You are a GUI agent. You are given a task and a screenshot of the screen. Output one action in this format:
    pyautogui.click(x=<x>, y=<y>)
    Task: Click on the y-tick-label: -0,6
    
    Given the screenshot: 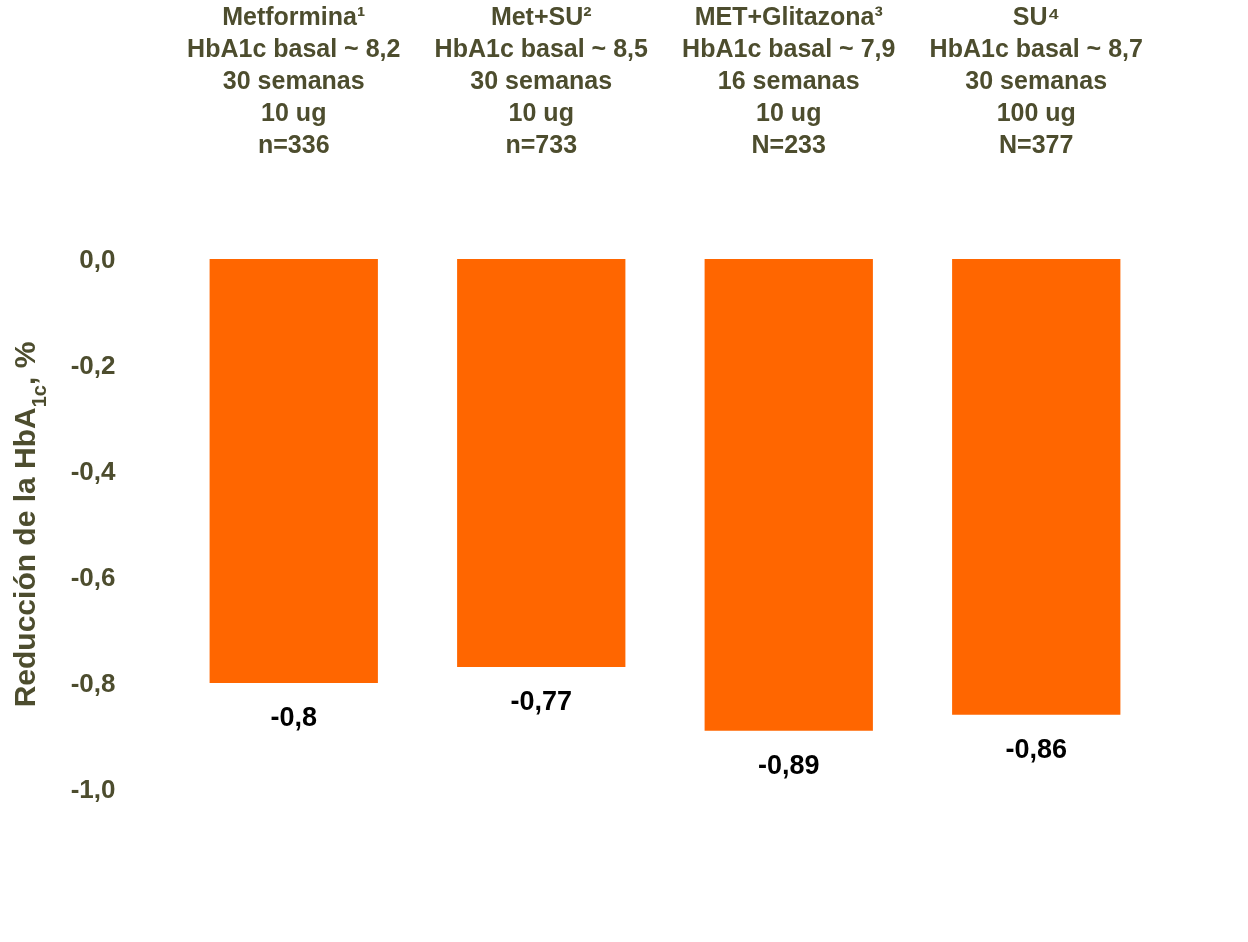 What is the action you would take?
    pyautogui.click(x=93, y=576)
    